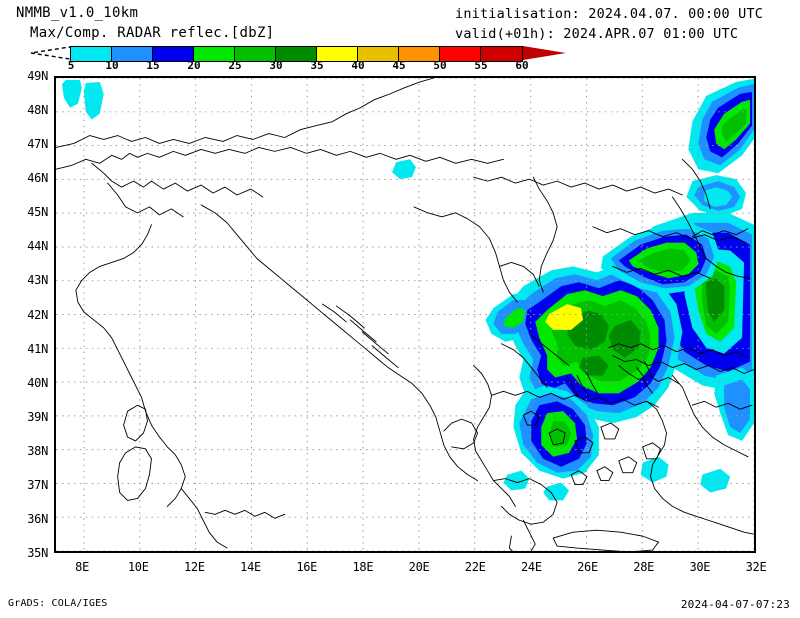  Describe the element at coordinates (697, 430) in the screenshot. I see `radar-cell-east-med` at that location.